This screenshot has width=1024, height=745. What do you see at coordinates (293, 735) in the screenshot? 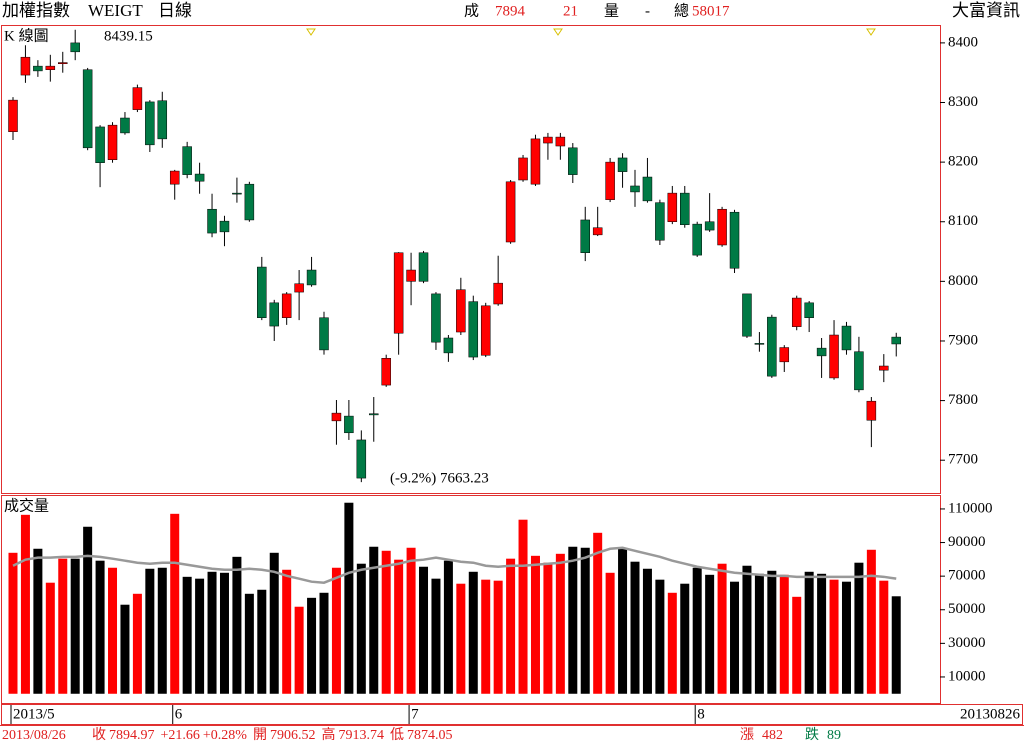
I see `status-item: 7906.52` at bounding box center [293, 735].